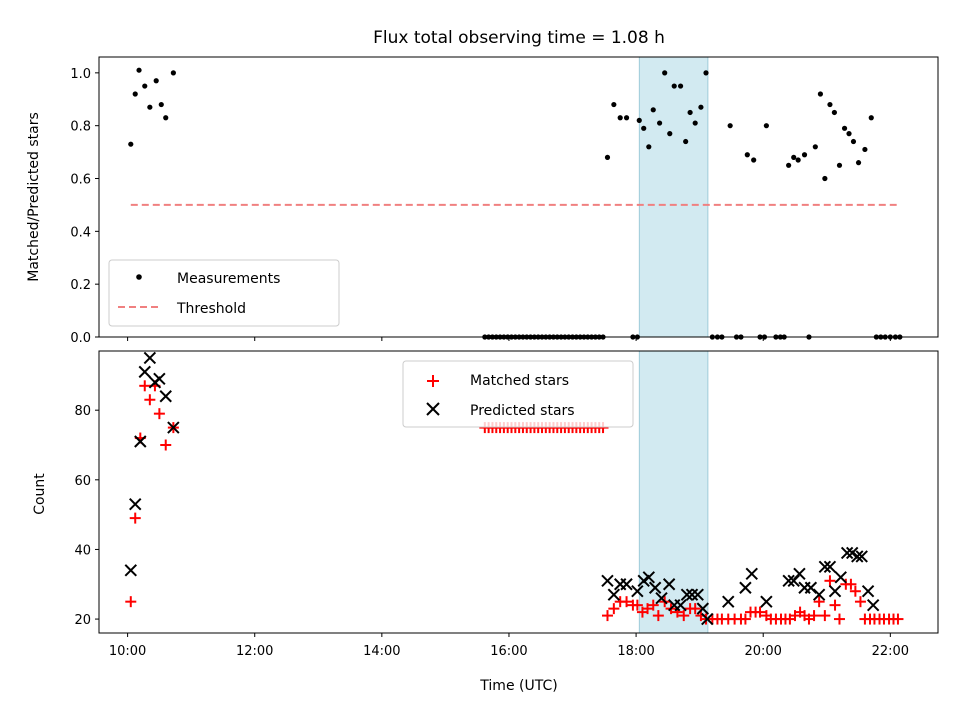 This screenshot has width=960, height=720. Describe the element at coordinates (508, 651) in the screenshot. I see `count-x-tick-label: 16:00` at that location.